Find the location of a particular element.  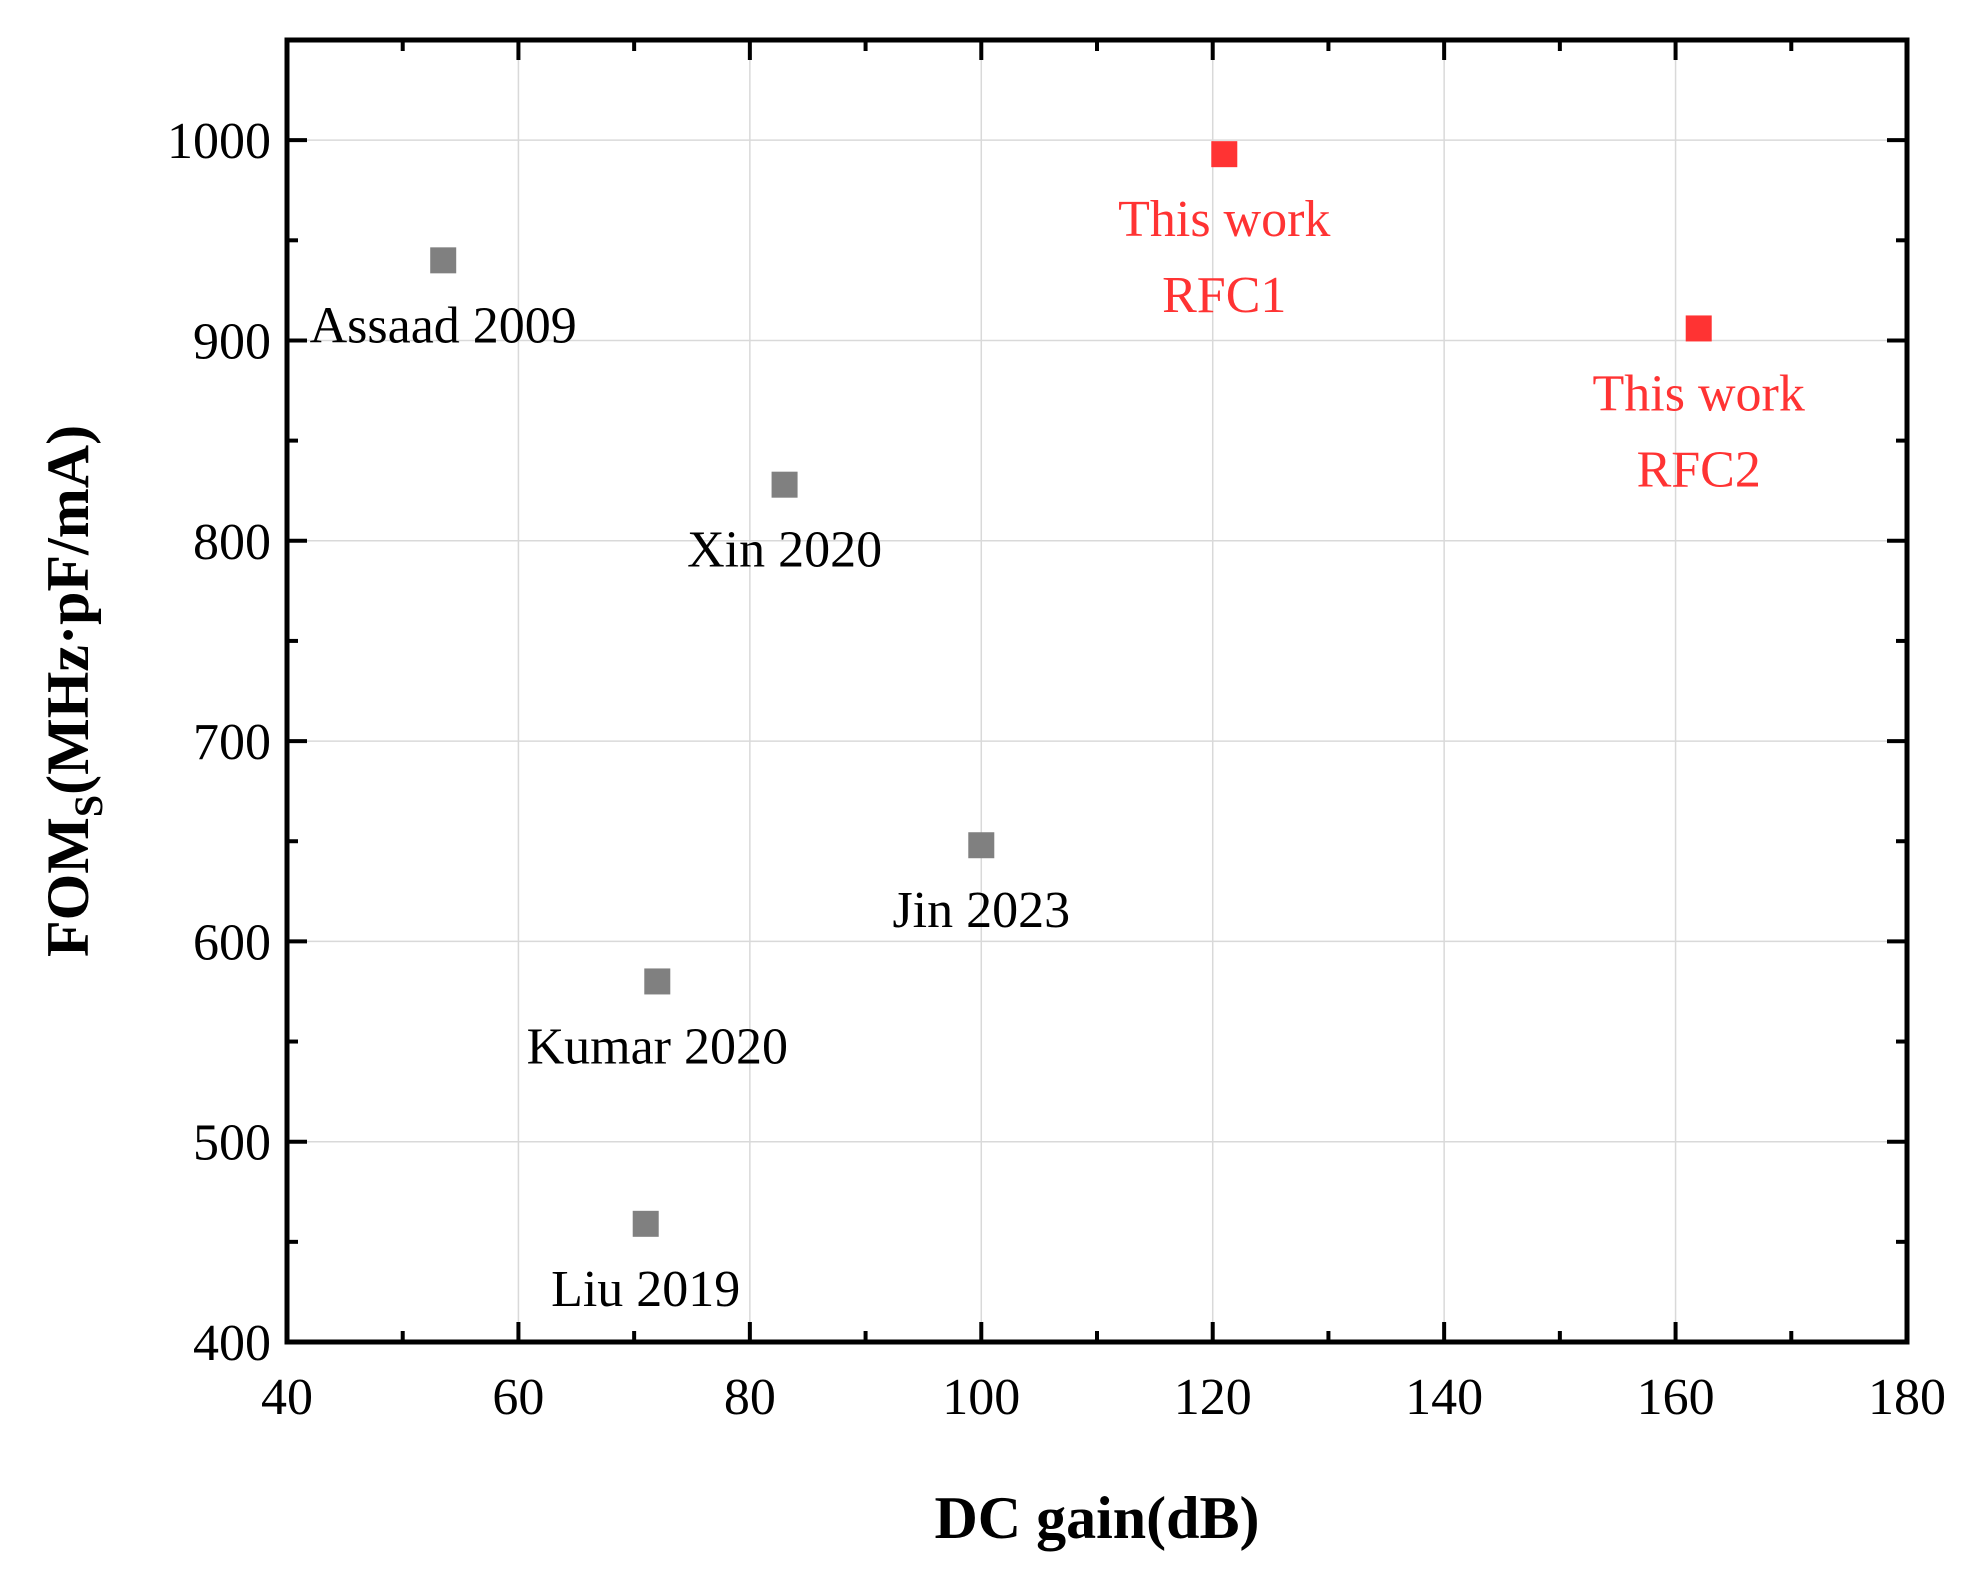

y-axis-title: FOMS(MHz·pF/mA) is located at coordinates (73, 691).